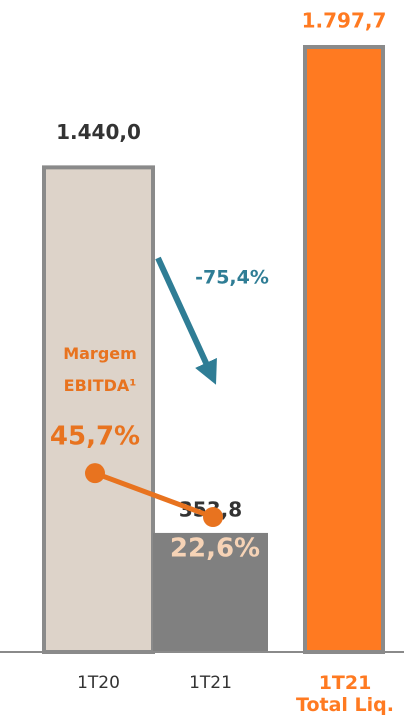 The image size is (404, 716). What do you see at coordinates (95, 437) in the screenshot?
I see `line-value-label: 45,7%` at bounding box center [95, 437].